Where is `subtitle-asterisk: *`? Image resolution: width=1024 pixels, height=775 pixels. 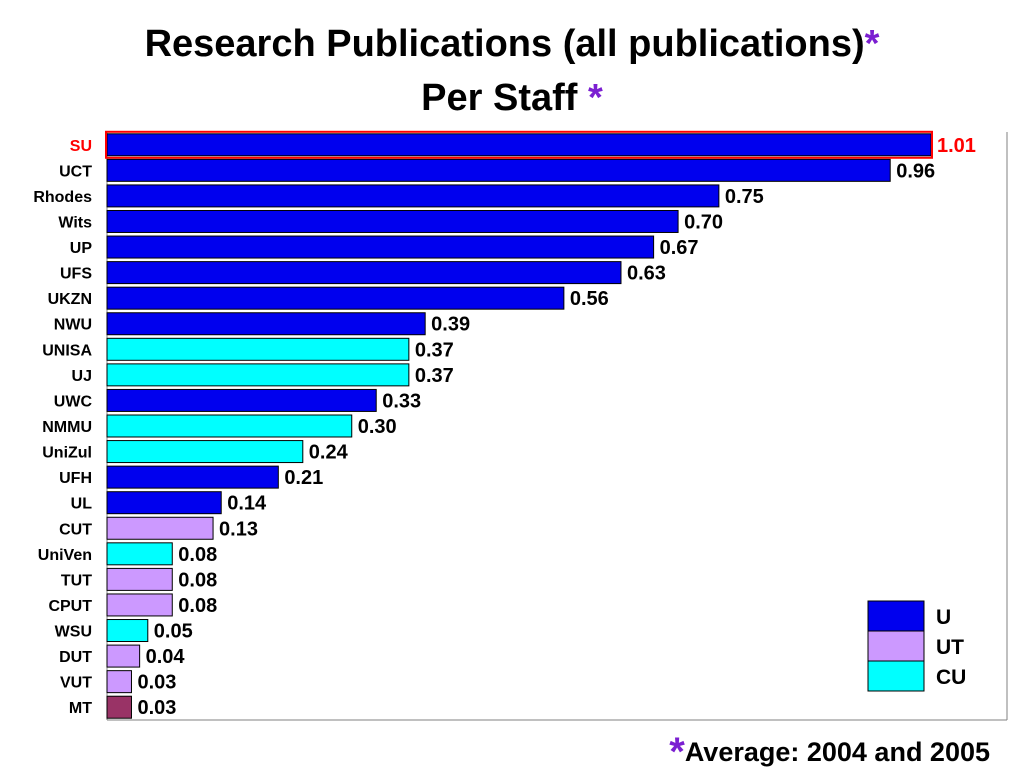 subtitle-asterisk: * is located at coordinates (595, 98).